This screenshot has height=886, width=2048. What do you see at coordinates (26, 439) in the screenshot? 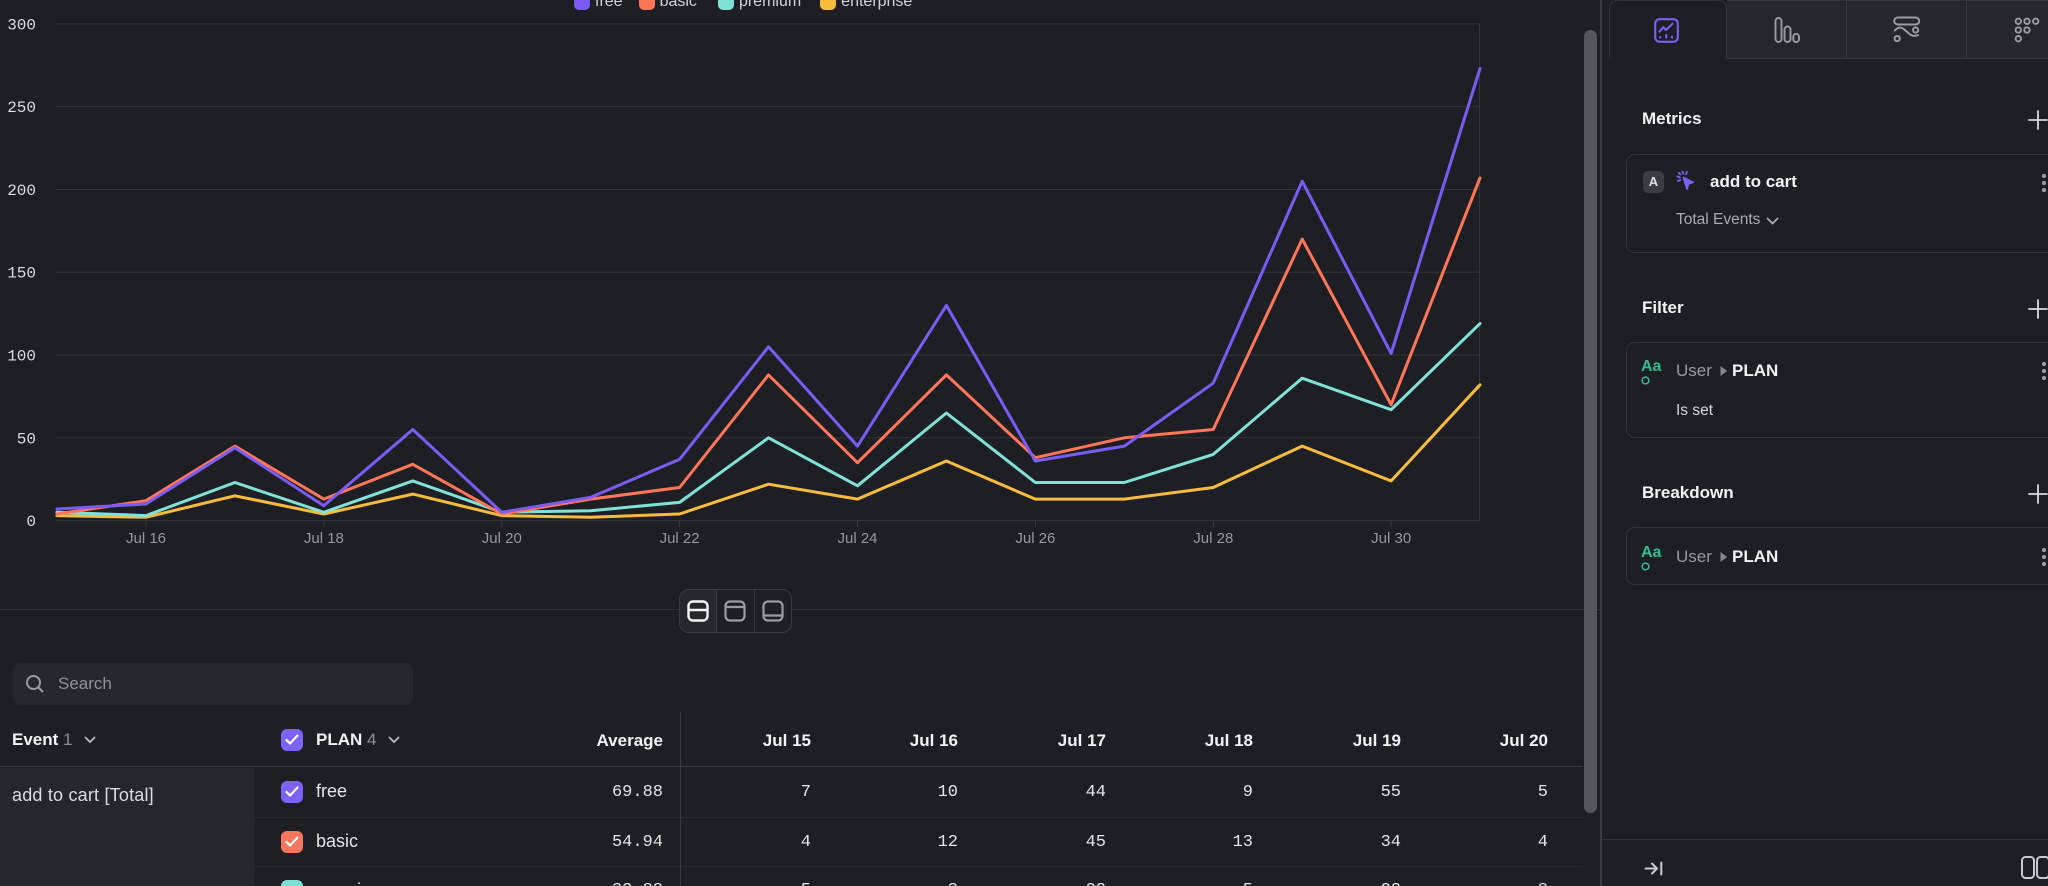
I see `svg-text: 50` at bounding box center [26, 439].